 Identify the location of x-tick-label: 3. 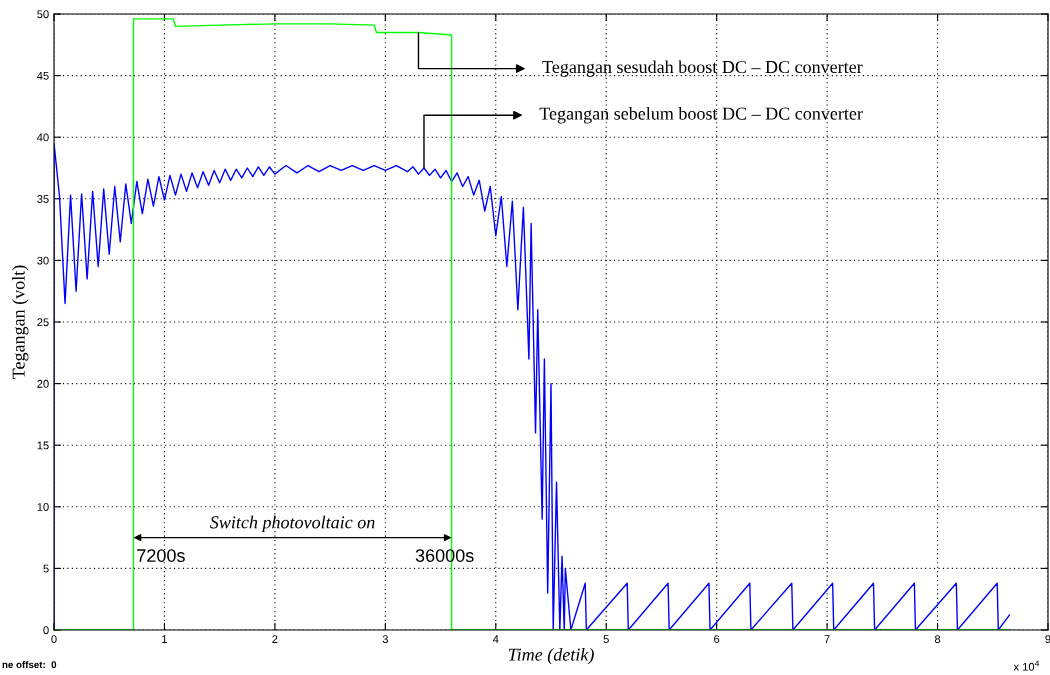
(385, 639).